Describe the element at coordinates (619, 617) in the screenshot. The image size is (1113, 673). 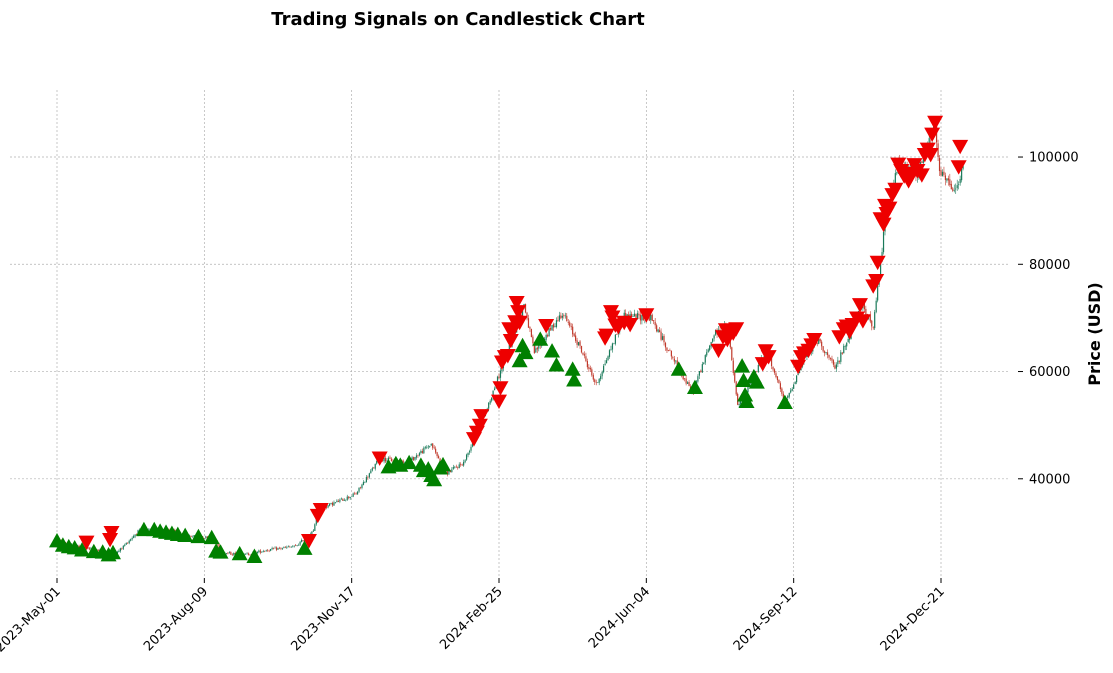
I see `x-tick-label: 2024-Jun-04` at that location.